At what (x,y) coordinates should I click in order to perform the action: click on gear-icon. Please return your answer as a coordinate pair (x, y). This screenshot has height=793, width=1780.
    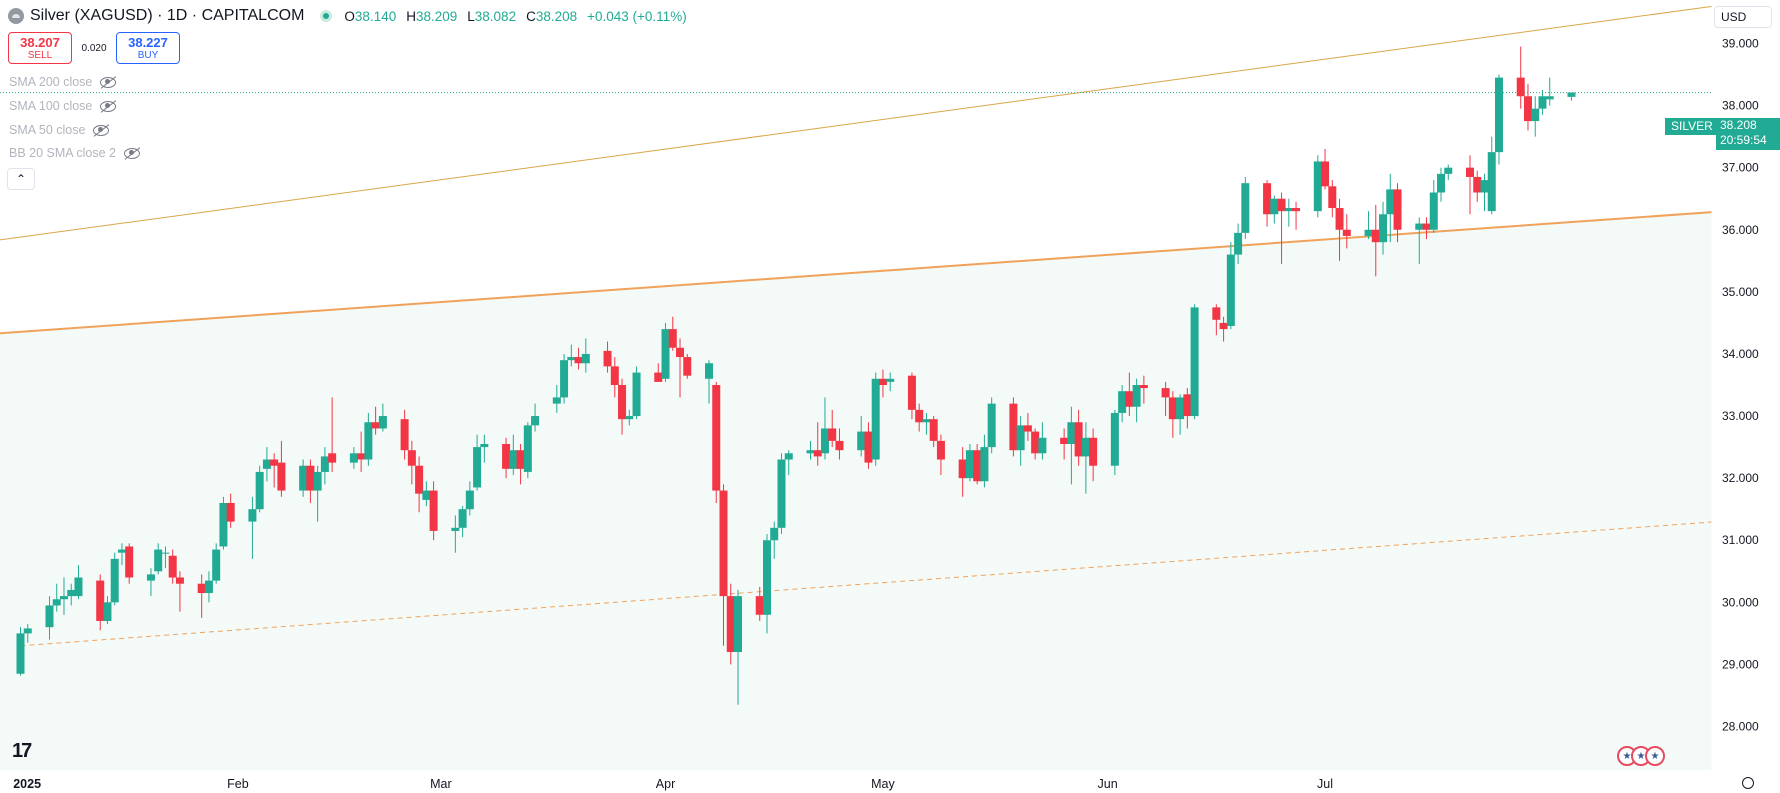
    Looking at the image, I should click on (1748, 783).